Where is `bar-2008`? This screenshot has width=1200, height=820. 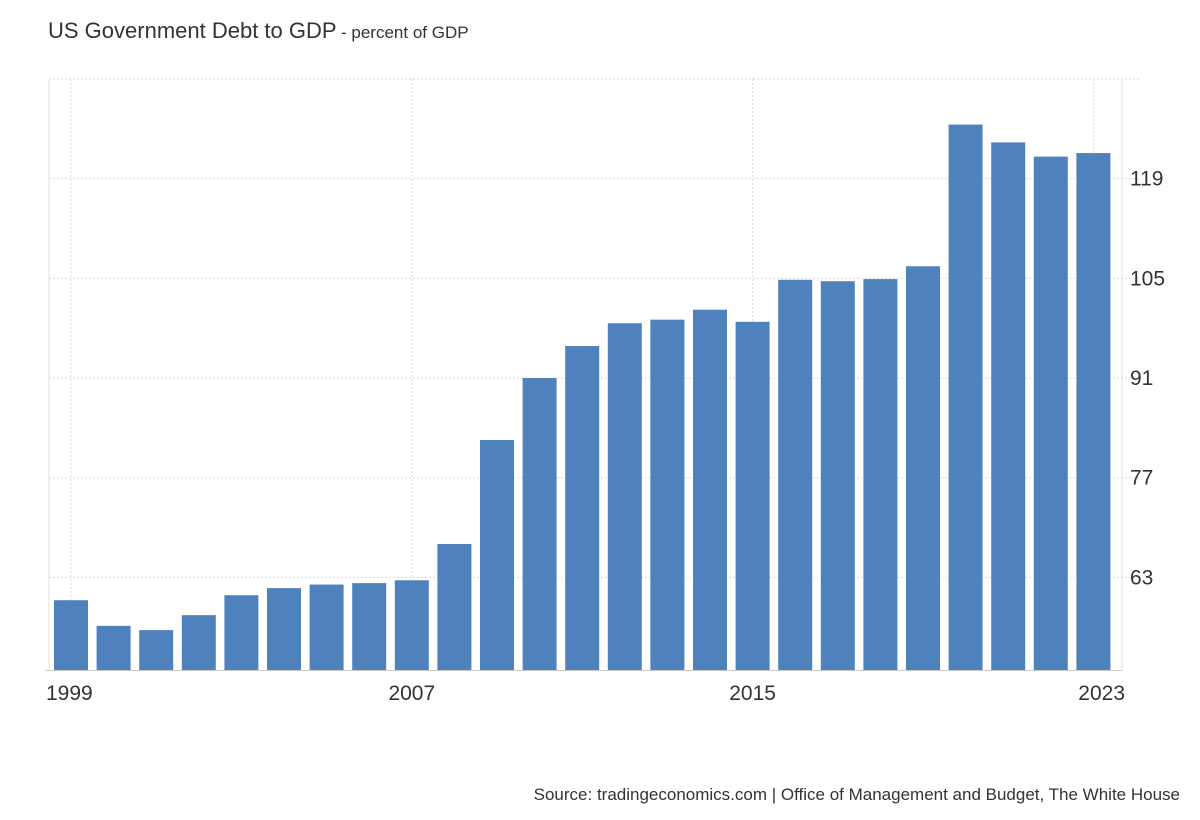
bar-2008 is located at coordinates (454, 606).